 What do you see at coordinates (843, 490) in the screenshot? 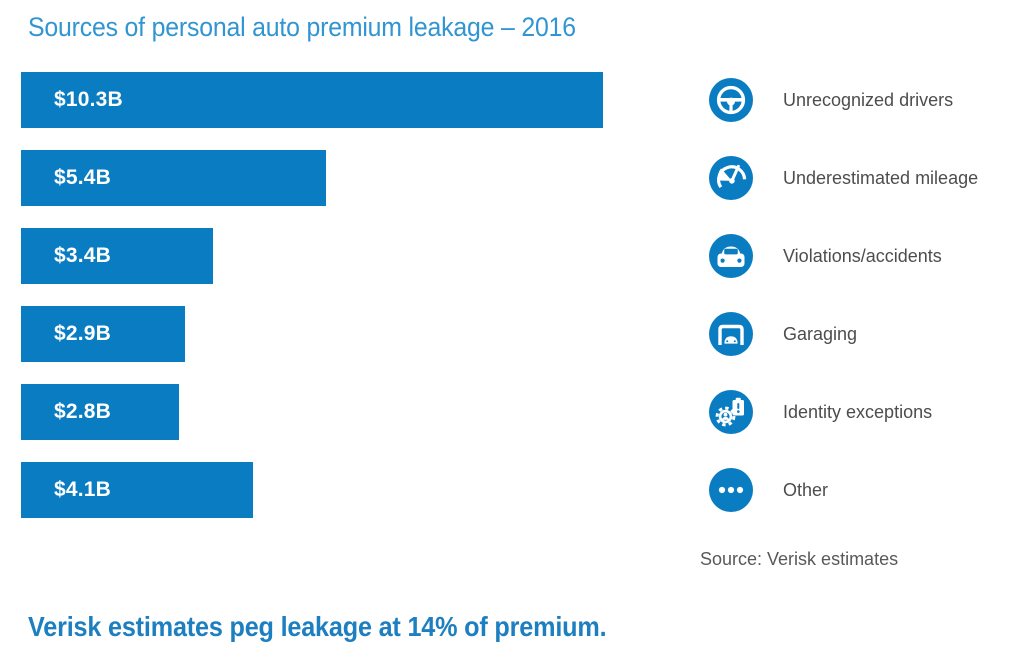
I see `legend-item: Other` at bounding box center [843, 490].